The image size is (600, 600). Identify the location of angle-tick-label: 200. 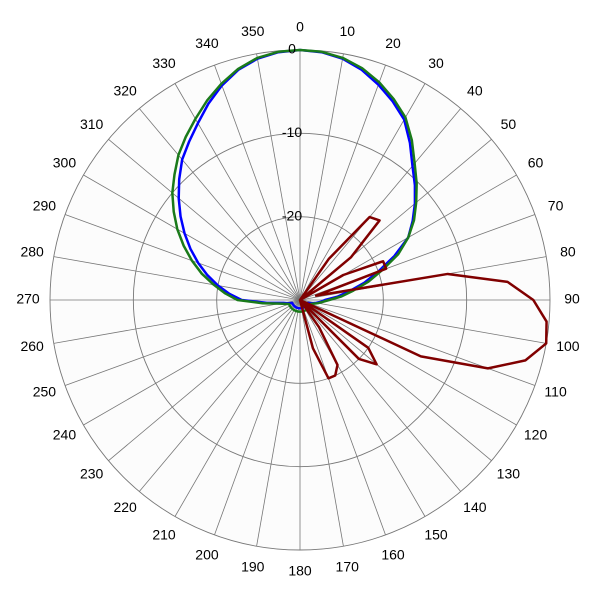
(207, 554).